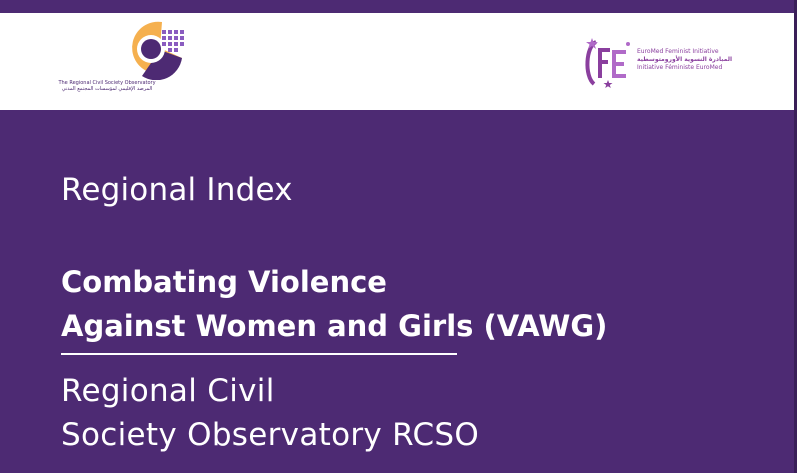  I want to click on cover-org-line1: Regional Civil, so click(168, 391).